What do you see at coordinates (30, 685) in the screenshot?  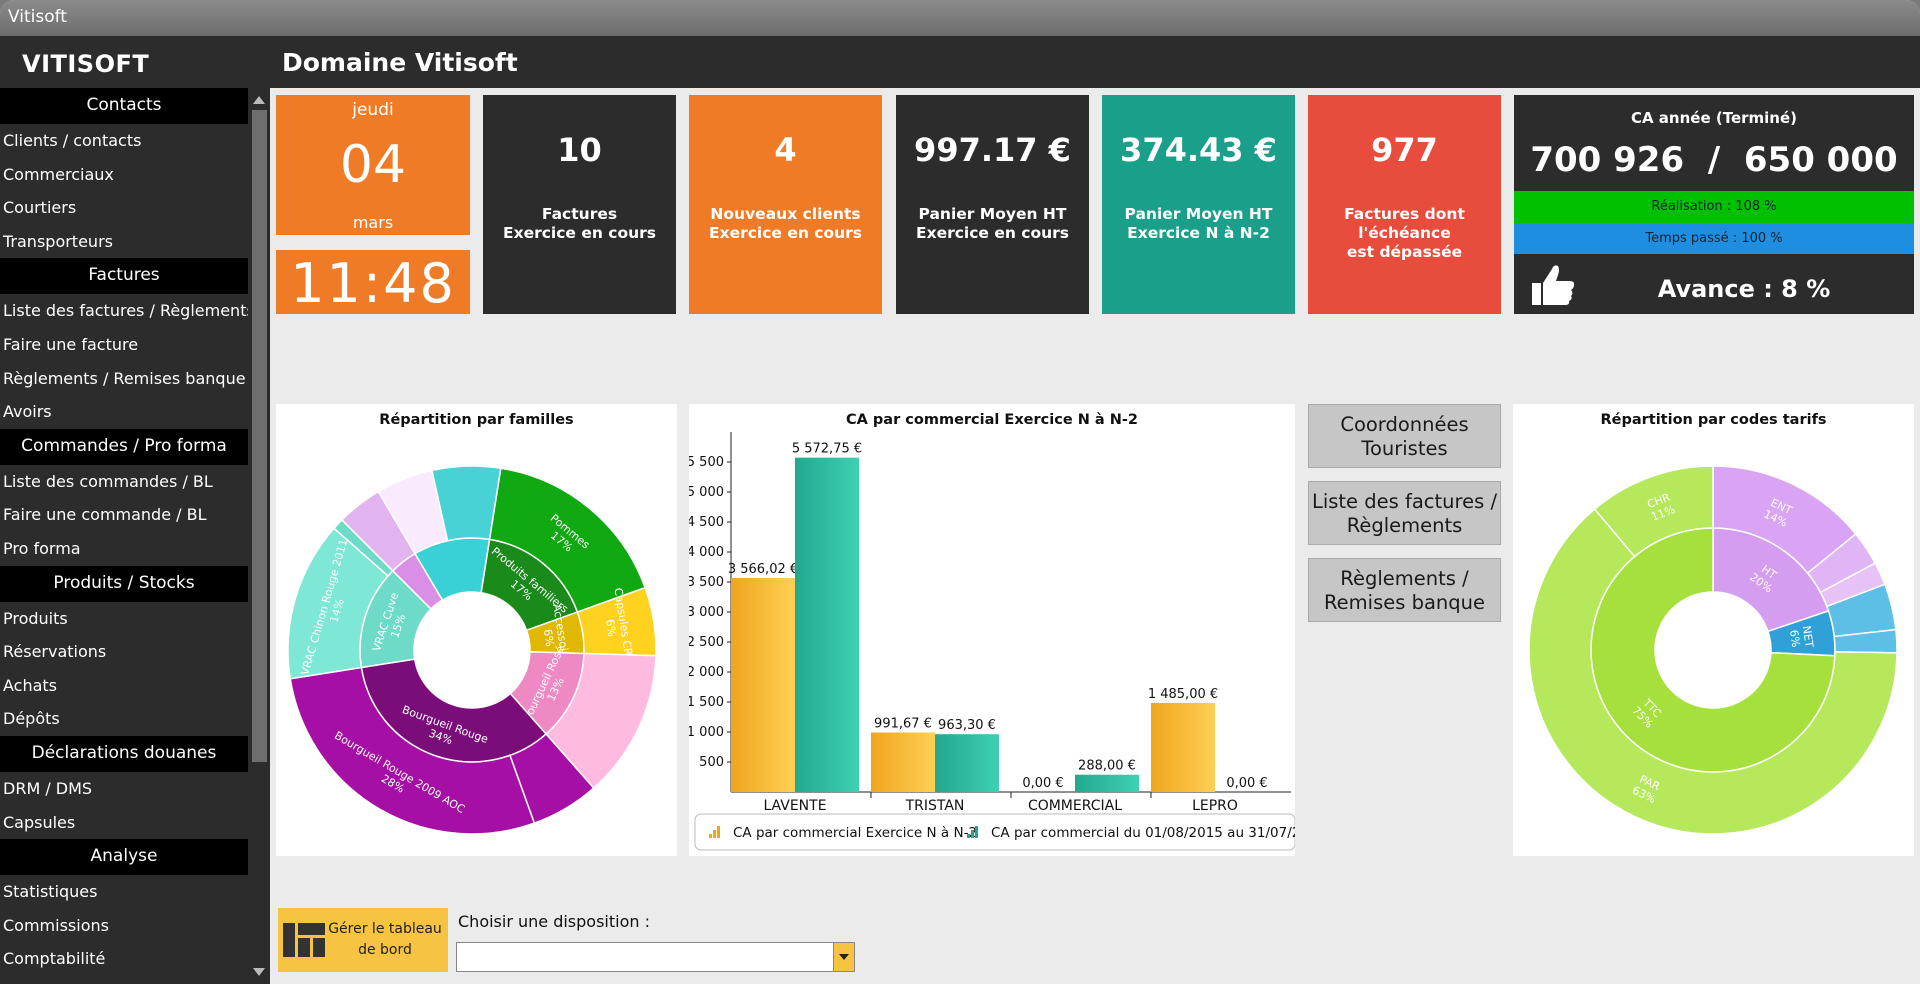 I see `sidebar-item: Achats` at bounding box center [30, 685].